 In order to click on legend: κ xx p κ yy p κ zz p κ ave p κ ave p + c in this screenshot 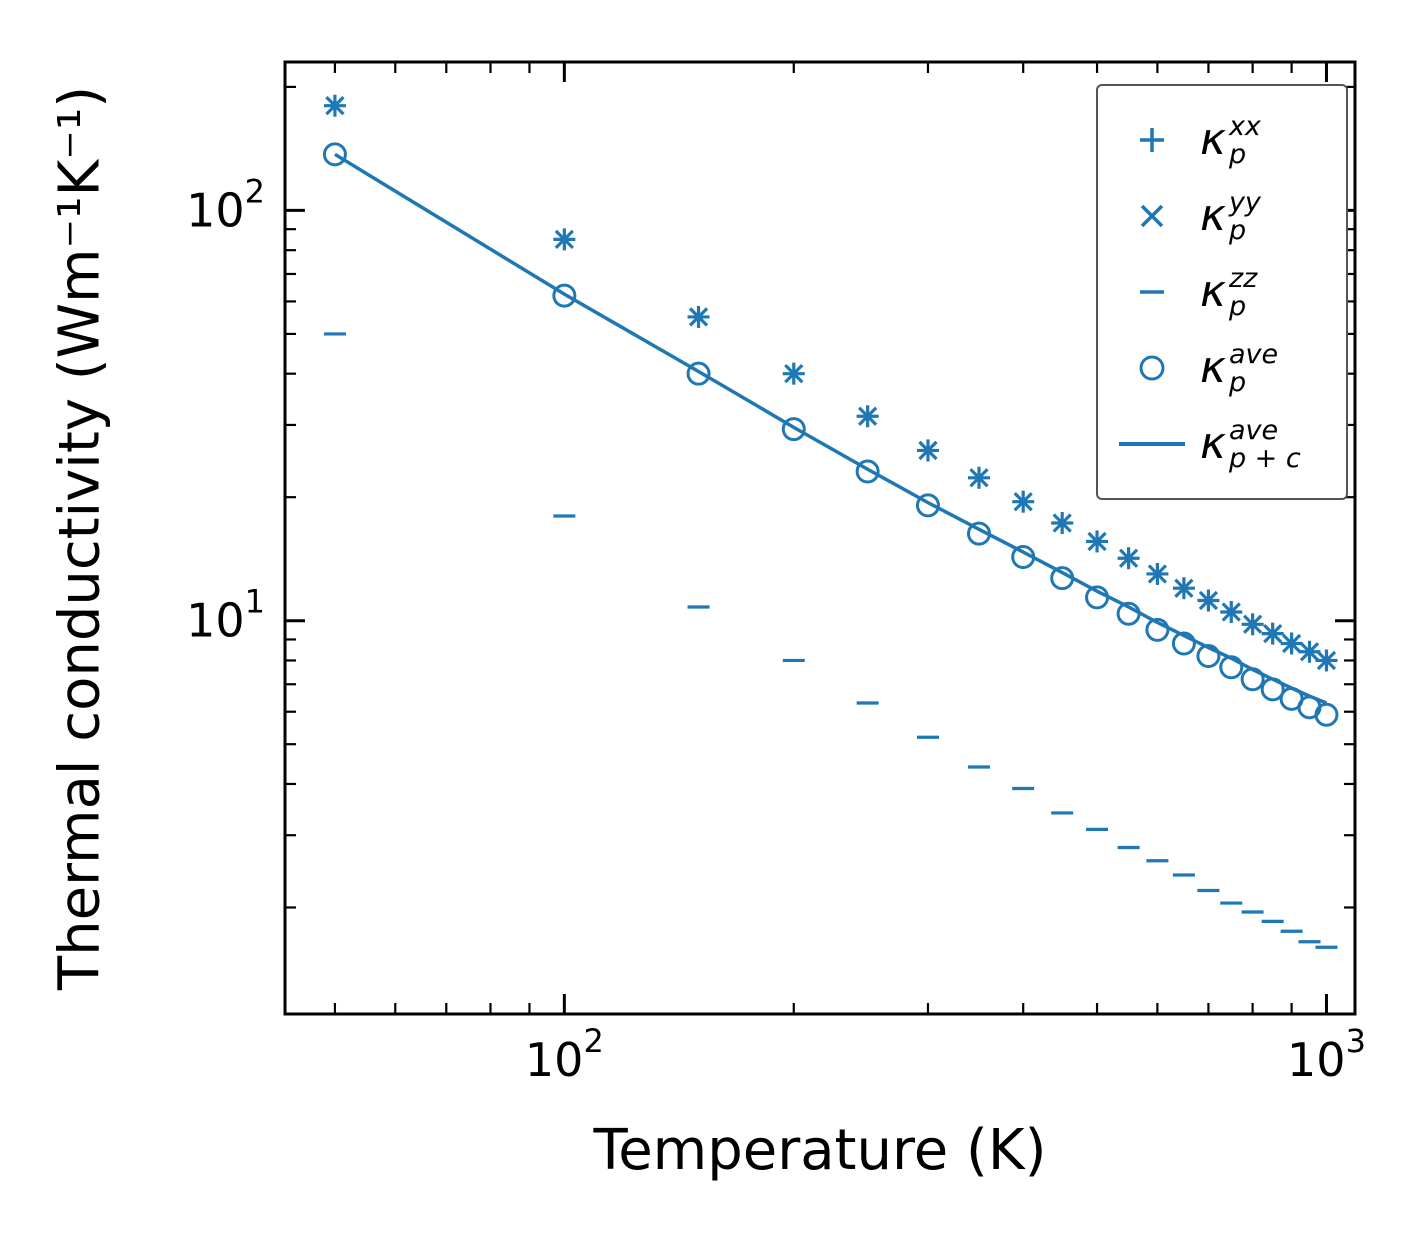, I will do `click(1222, 292)`.